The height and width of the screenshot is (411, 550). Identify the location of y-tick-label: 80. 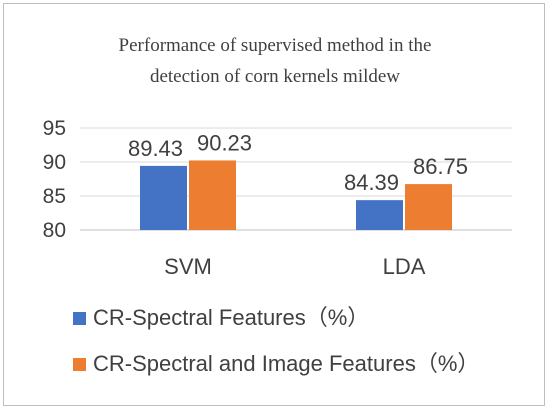
(54, 230).